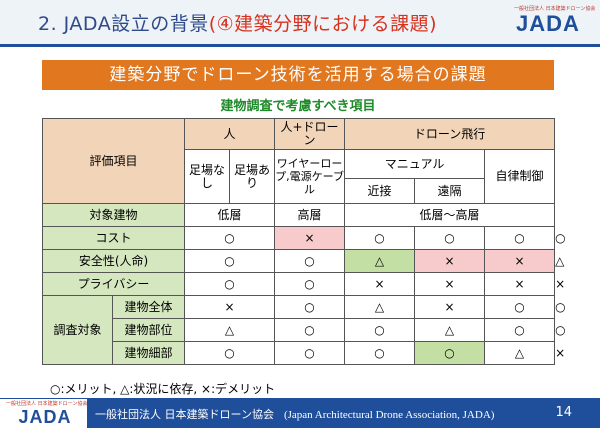 This screenshot has height=428, width=600. I want to click on row-label: プライバシー, so click(113, 284).